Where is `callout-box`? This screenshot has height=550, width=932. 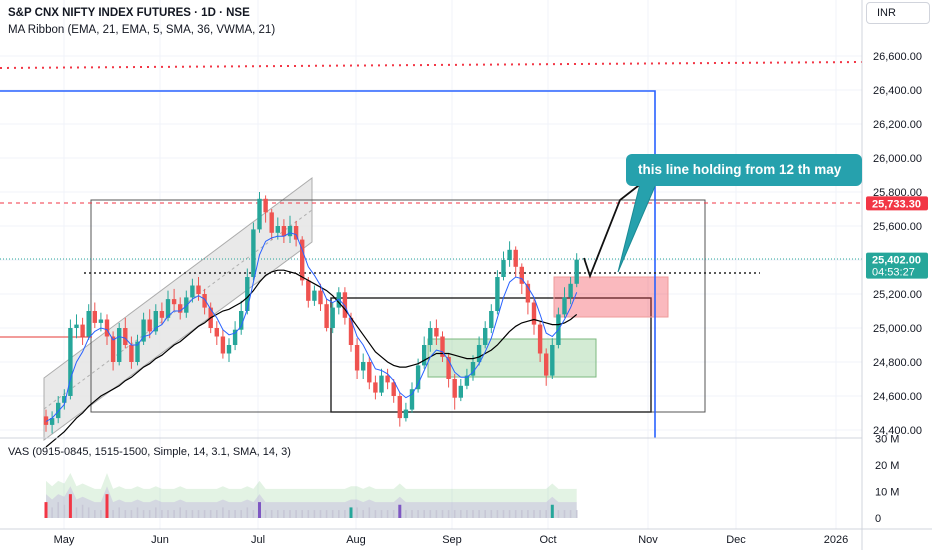
callout-box is located at coordinates (744, 170).